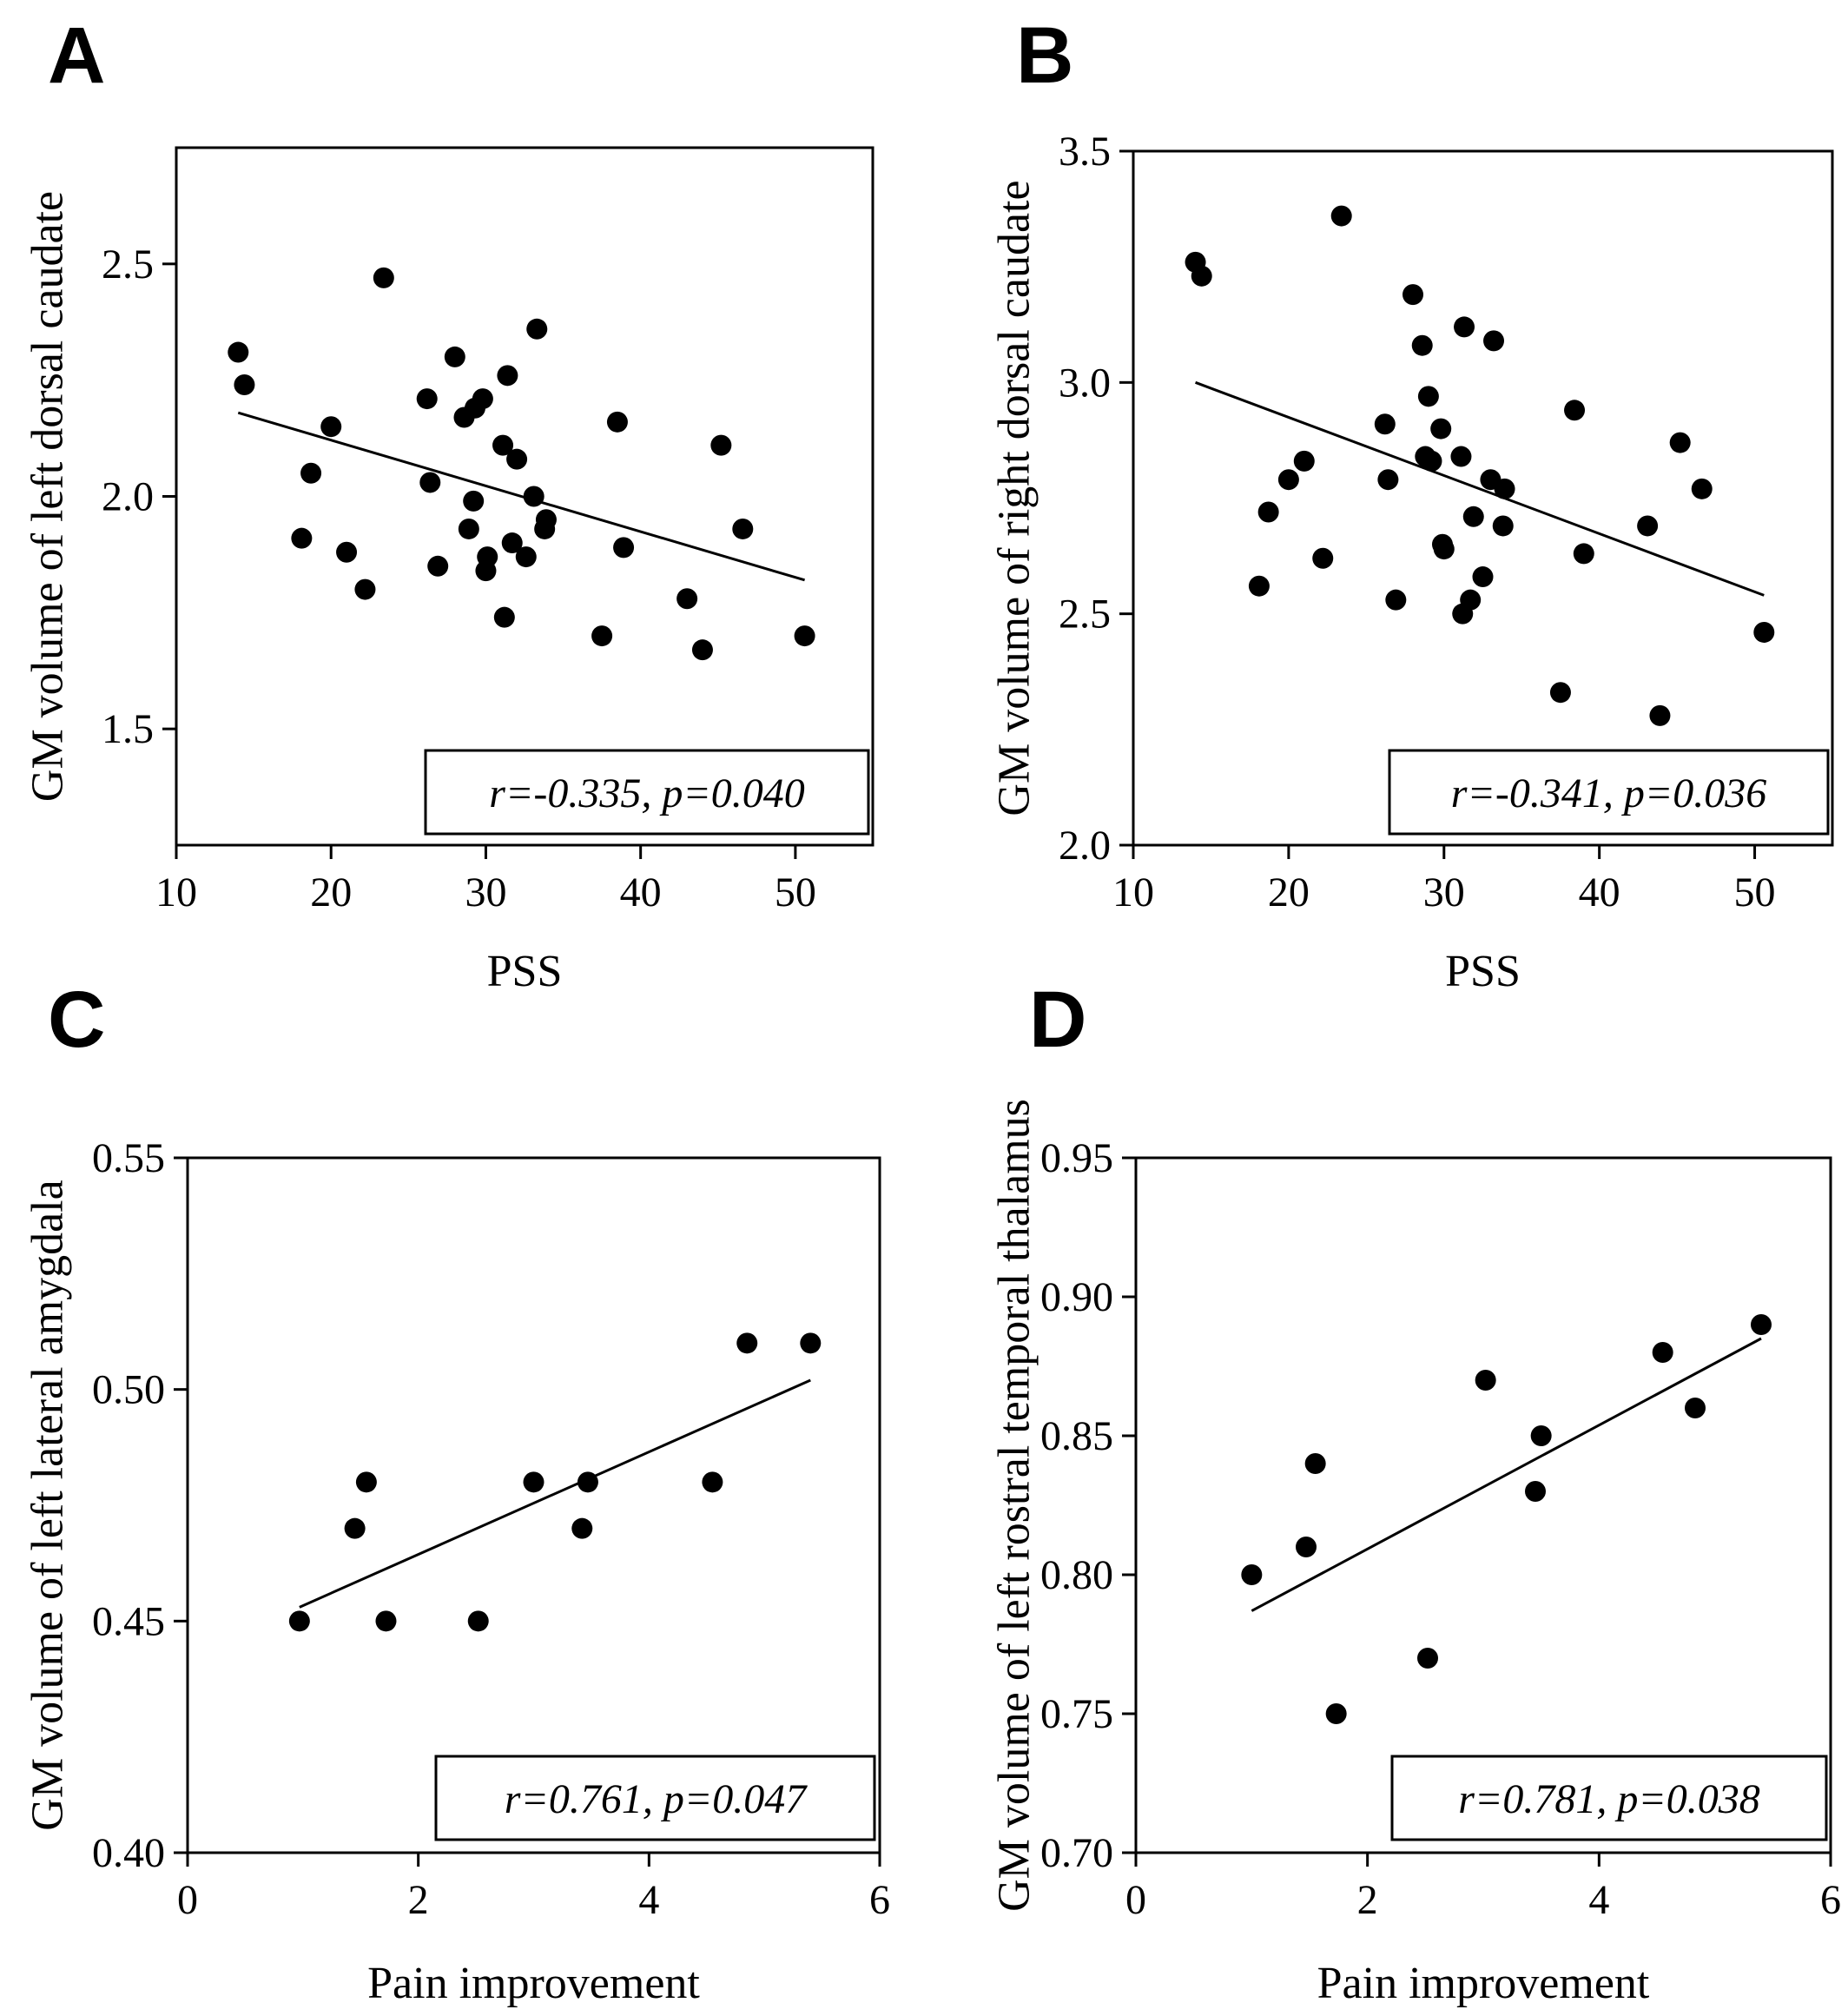  Describe the element at coordinates (48, 496) in the screenshot. I see `y-axis-label: GM volume of left dorsal caudate` at that location.